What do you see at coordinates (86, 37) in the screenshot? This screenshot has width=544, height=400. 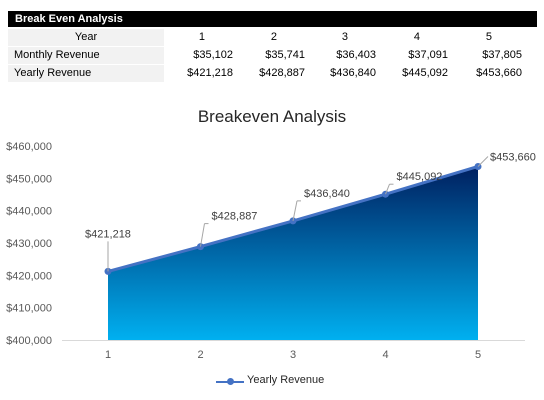 I see `year-label: Year` at bounding box center [86, 37].